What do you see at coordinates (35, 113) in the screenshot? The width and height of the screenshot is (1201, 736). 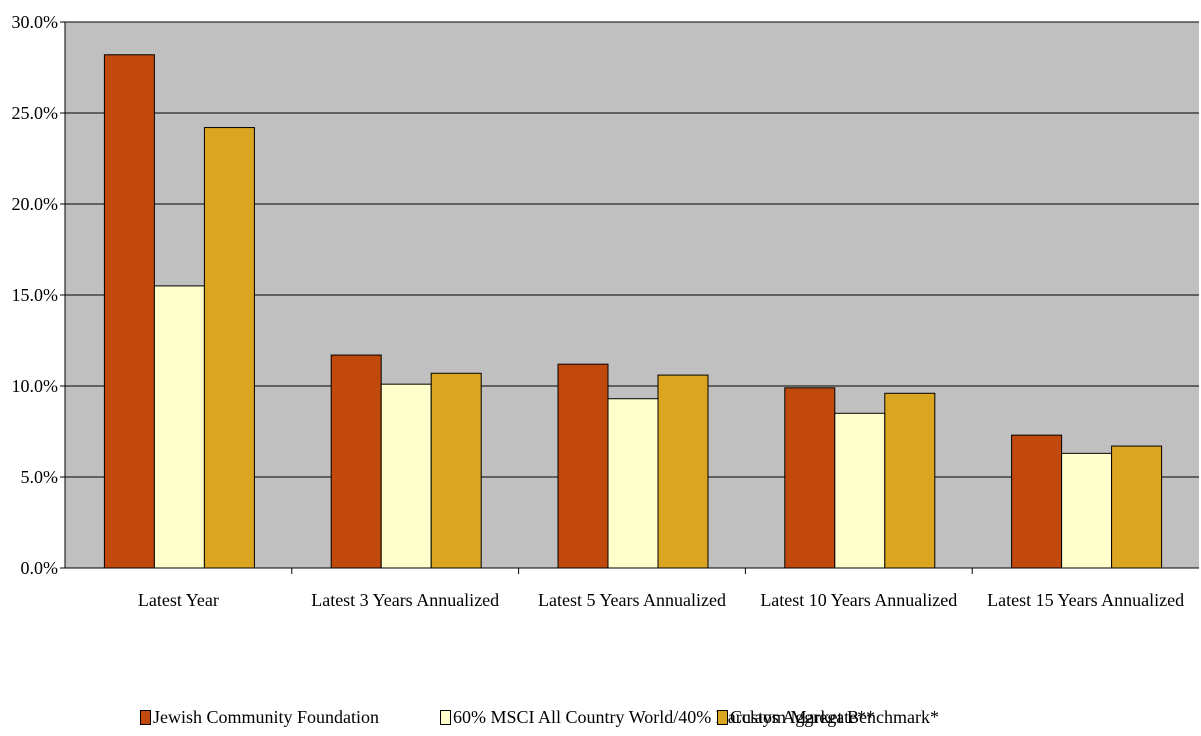 I see `y-tick-label: 25.0%` at bounding box center [35, 113].